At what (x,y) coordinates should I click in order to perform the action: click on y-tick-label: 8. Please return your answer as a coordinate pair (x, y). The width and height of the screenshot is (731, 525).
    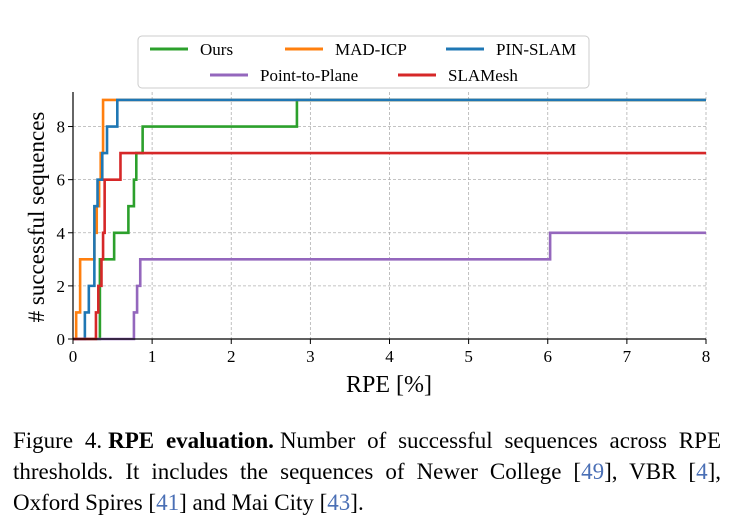
    Looking at the image, I should click on (61, 127).